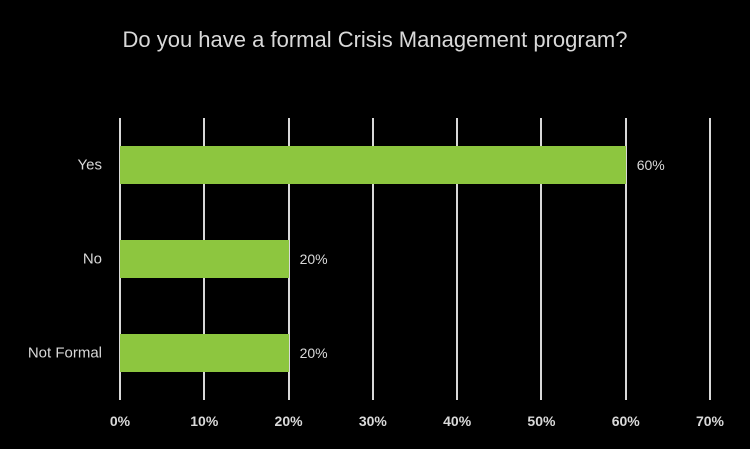  I want to click on bar-not-formal: 20%, so click(224, 353).